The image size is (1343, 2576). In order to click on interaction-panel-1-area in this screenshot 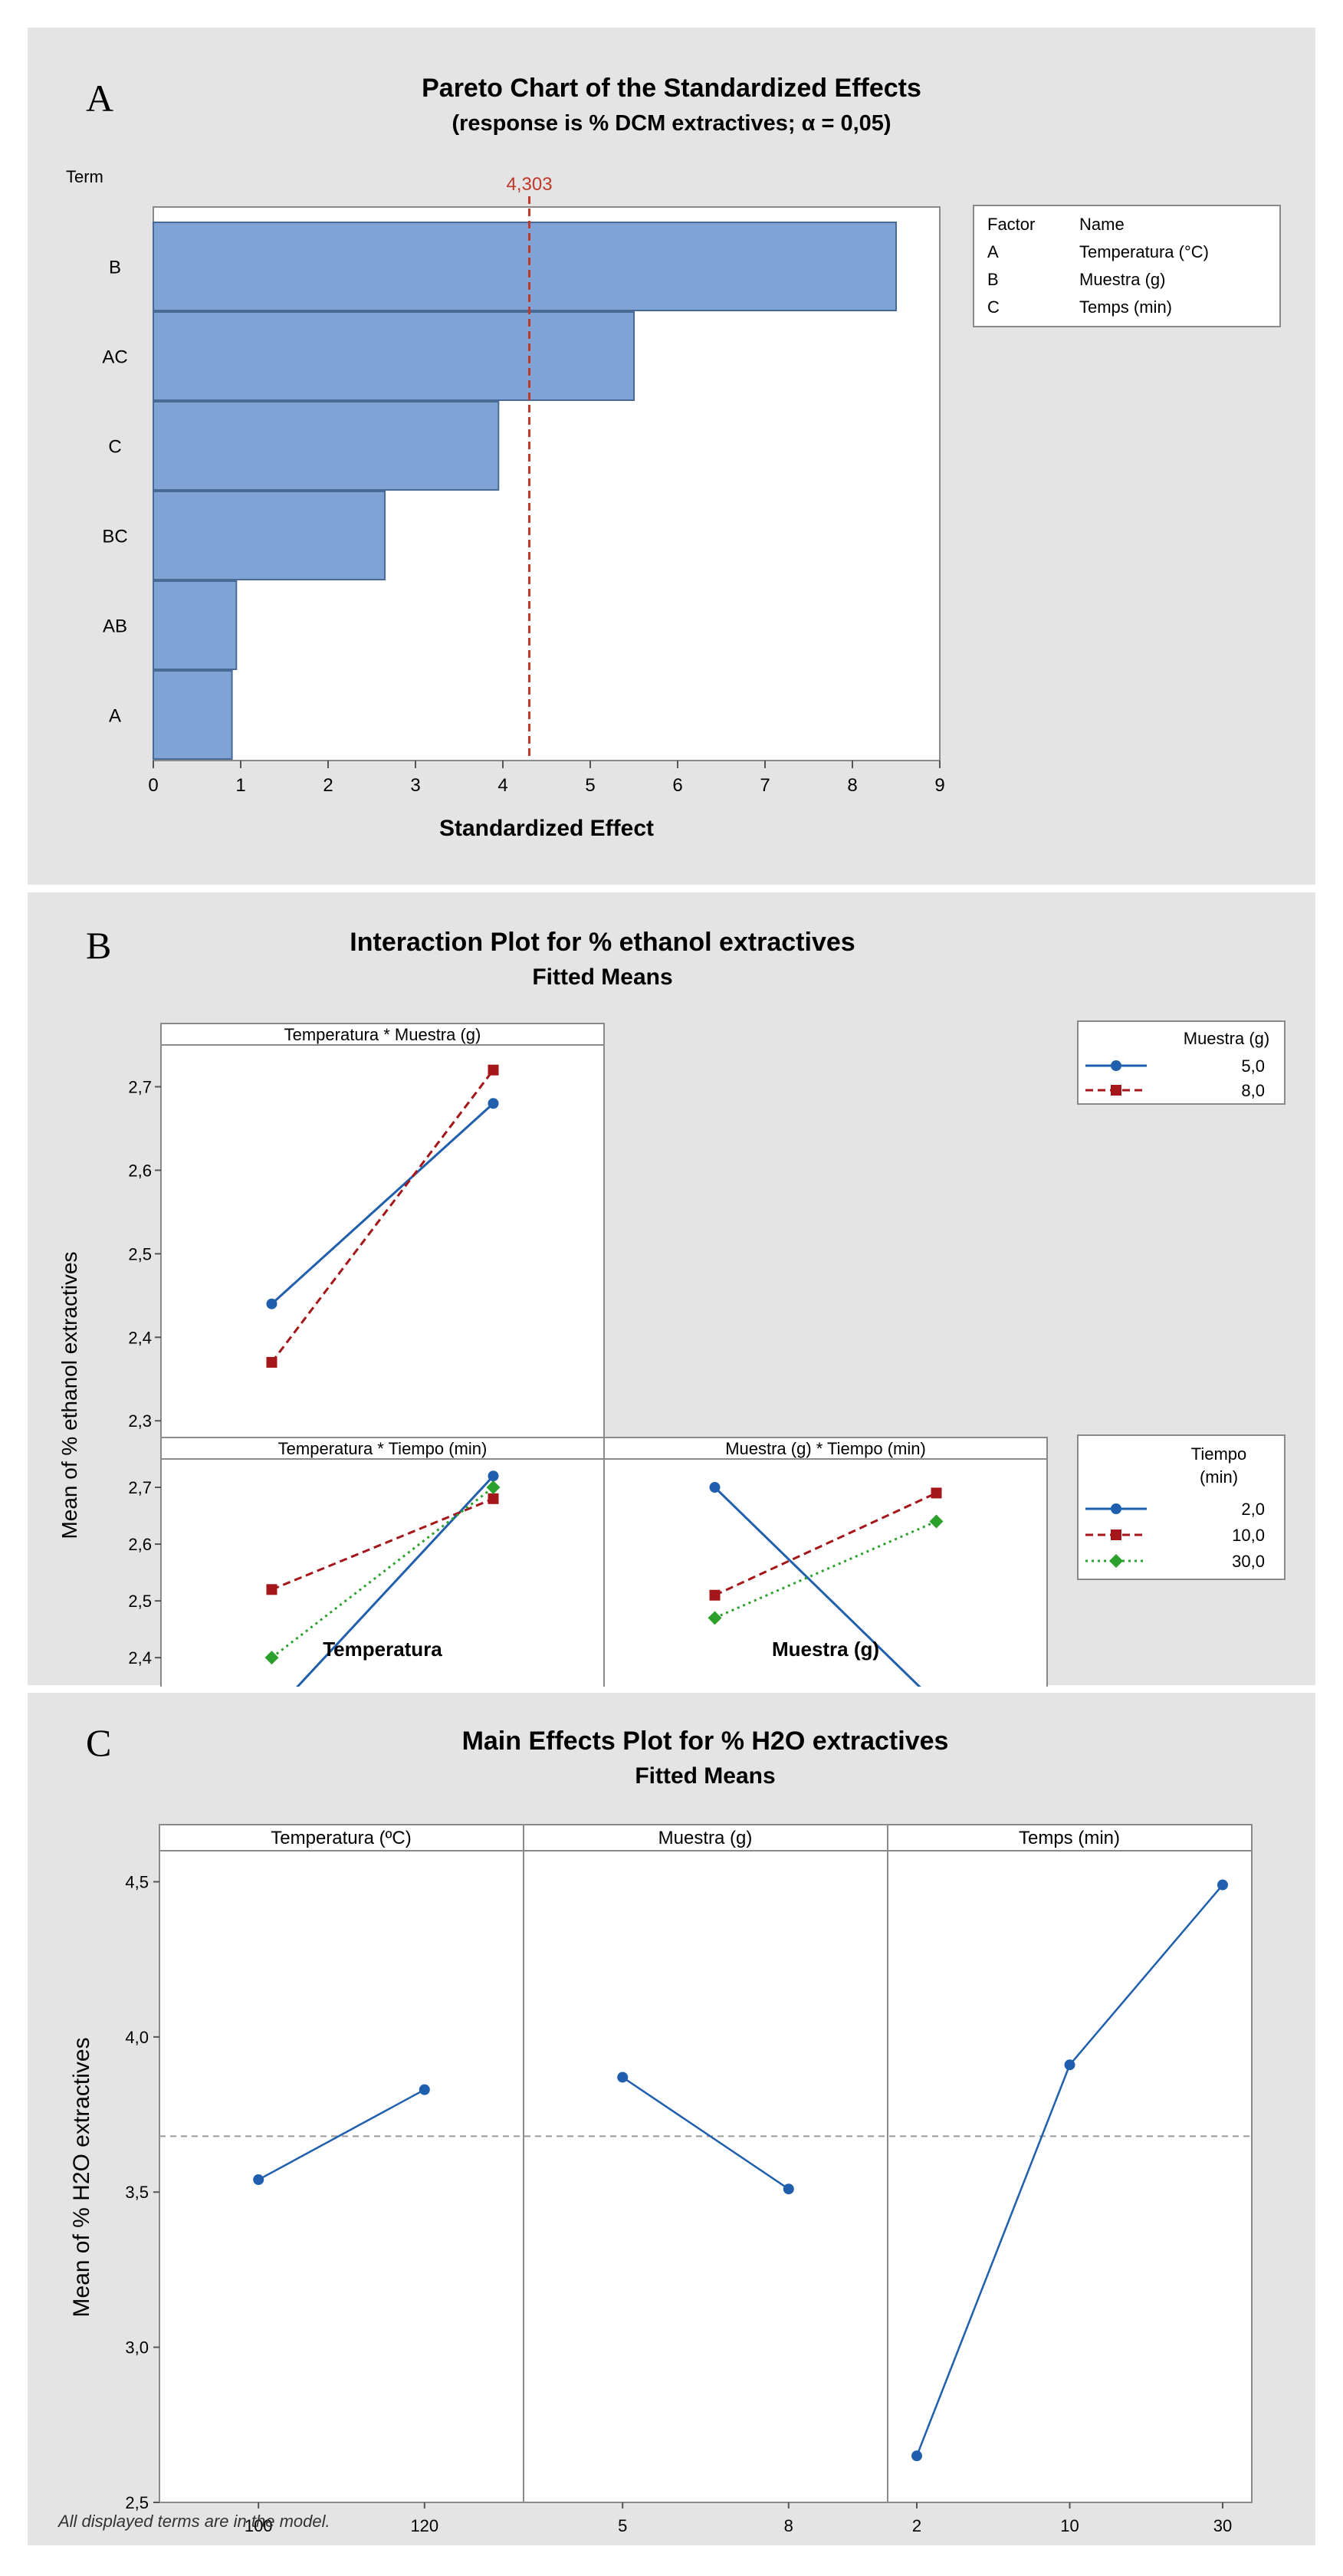, I will do `click(383, 1241)`.